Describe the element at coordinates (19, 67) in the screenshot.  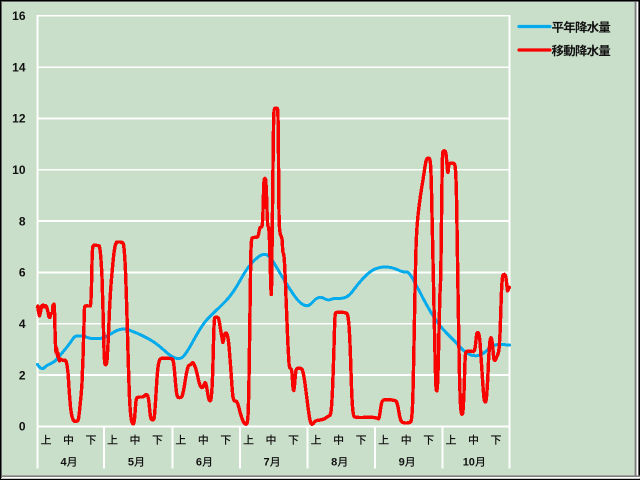
I see `svg-text: 14` at that location.